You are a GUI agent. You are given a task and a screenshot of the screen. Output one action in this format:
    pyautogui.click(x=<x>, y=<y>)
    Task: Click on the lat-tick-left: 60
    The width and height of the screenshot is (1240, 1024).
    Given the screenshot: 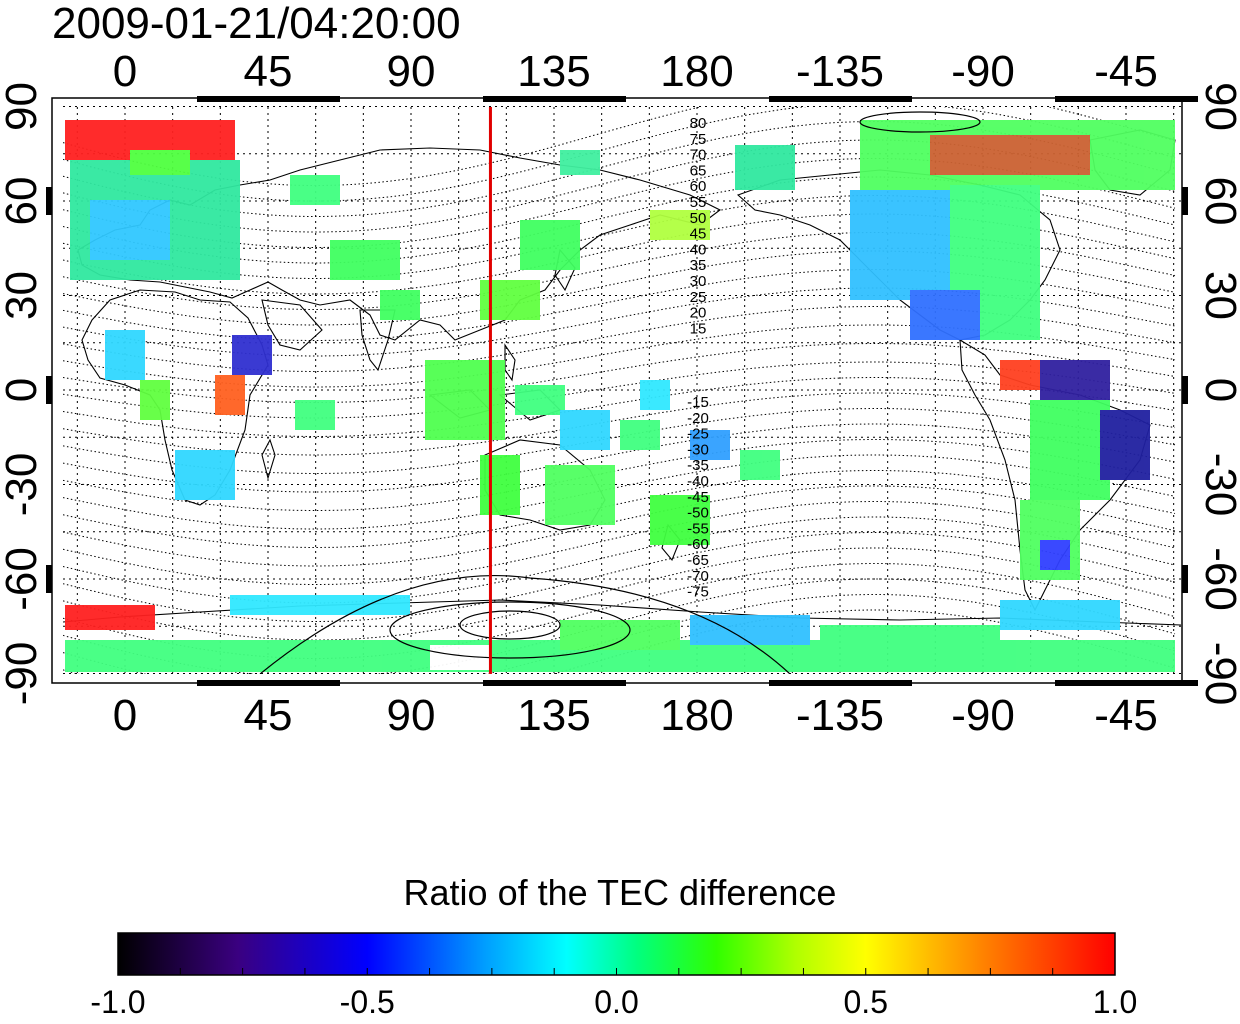 What is the action you would take?
    pyautogui.click(x=23, y=201)
    